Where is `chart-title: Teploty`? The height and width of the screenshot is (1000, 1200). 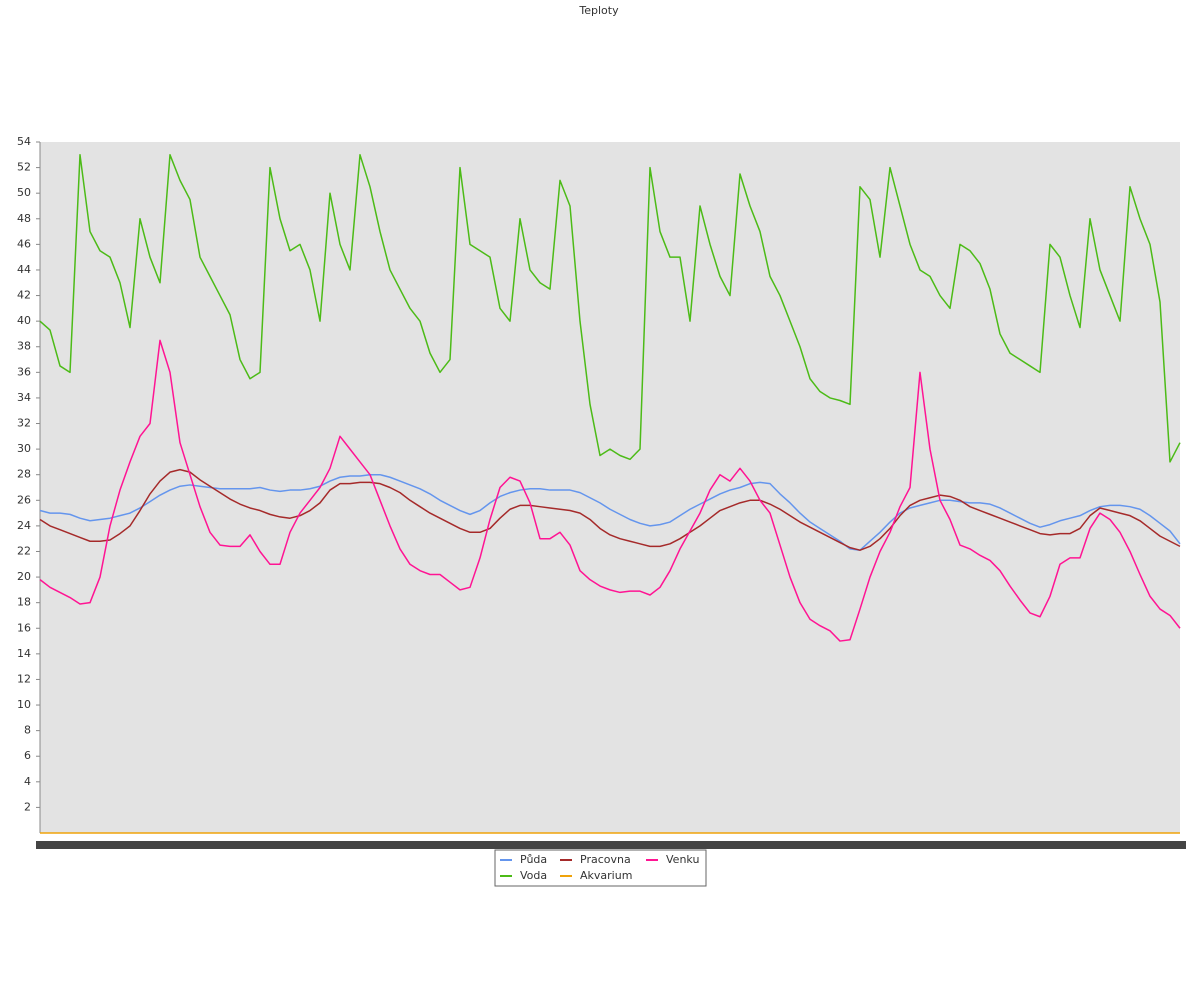
chart-title: Teploty is located at coordinates (598, 10).